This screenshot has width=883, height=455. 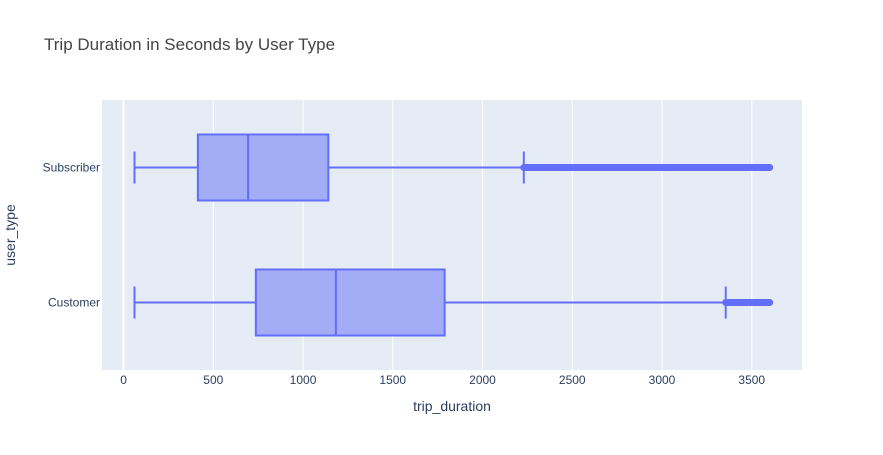 I want to click on x-tick-label: 2000, so click(x=482, y=380).